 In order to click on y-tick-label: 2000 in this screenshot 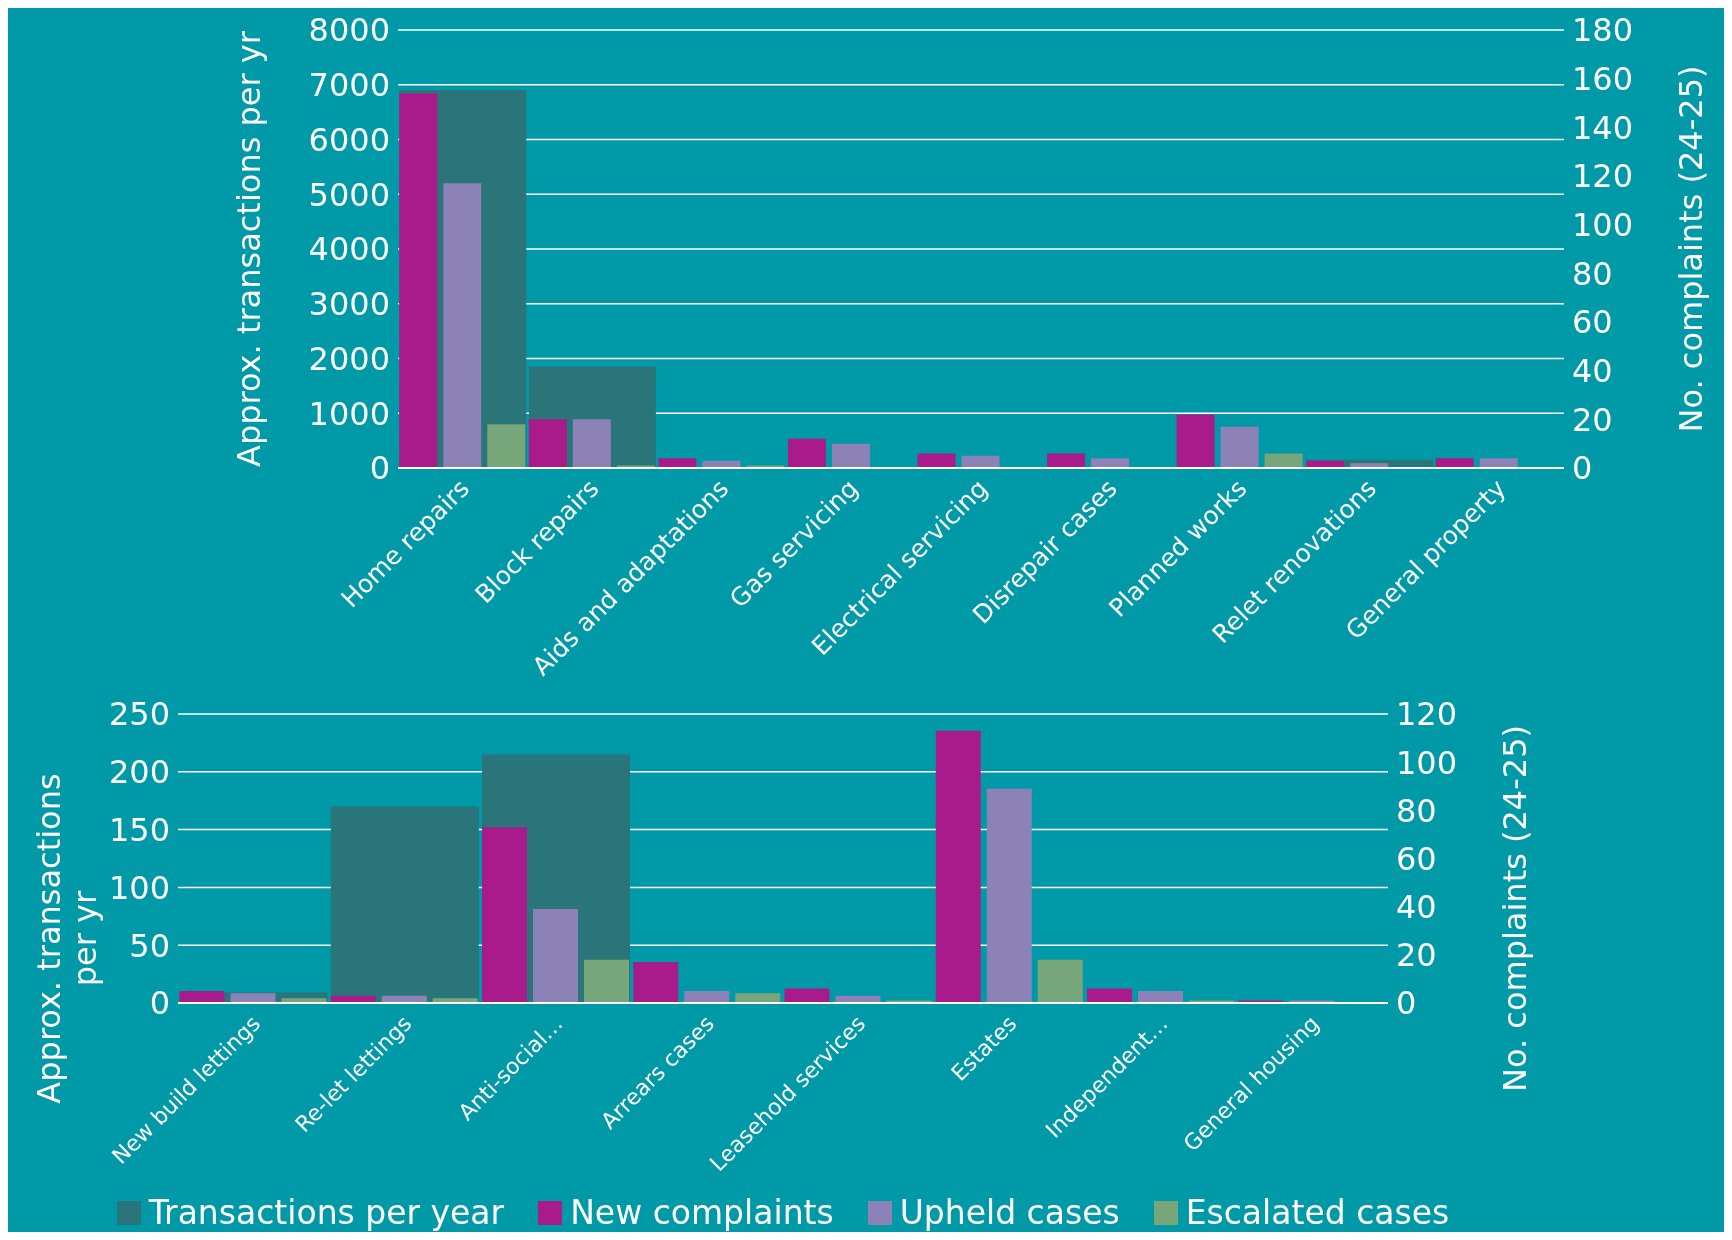, I will do `click(349, 358)`.